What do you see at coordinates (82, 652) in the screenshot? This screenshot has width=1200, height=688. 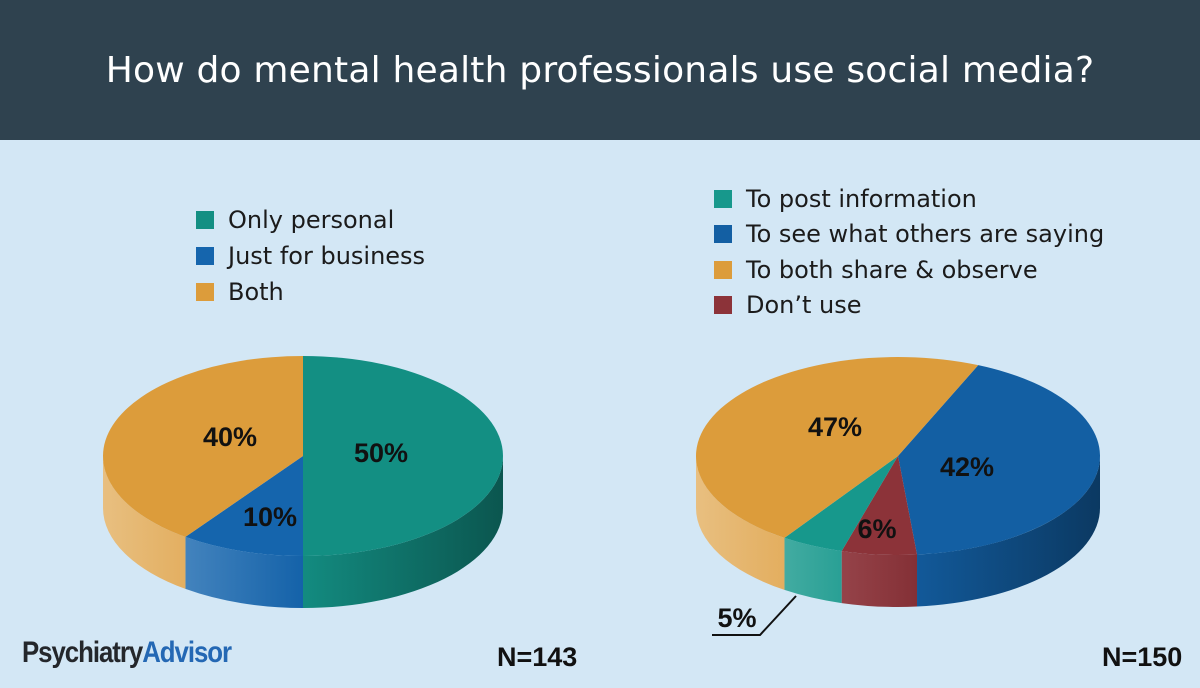 I see `brand-text-psychiatry: Psychiatry` at bounding box center [82, 652].